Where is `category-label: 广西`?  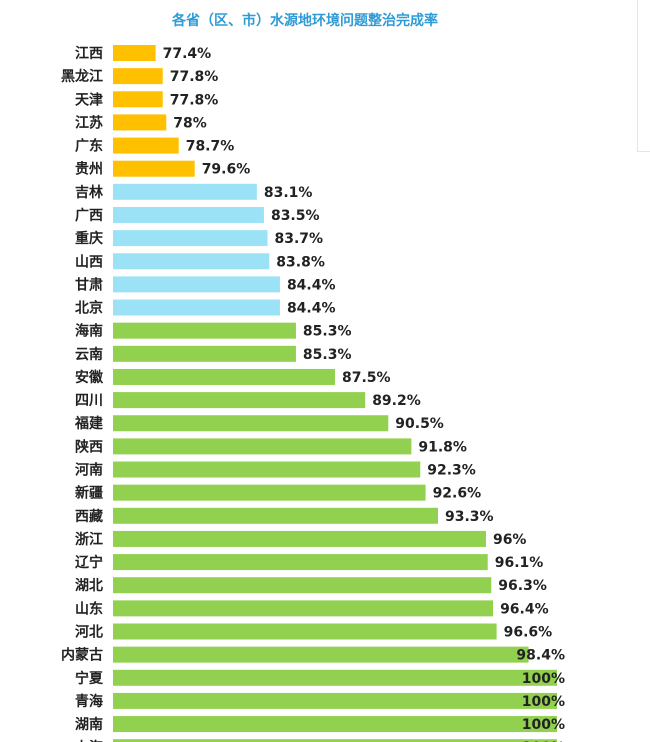
category-label: 广西 is located at coordinates (89, 215).